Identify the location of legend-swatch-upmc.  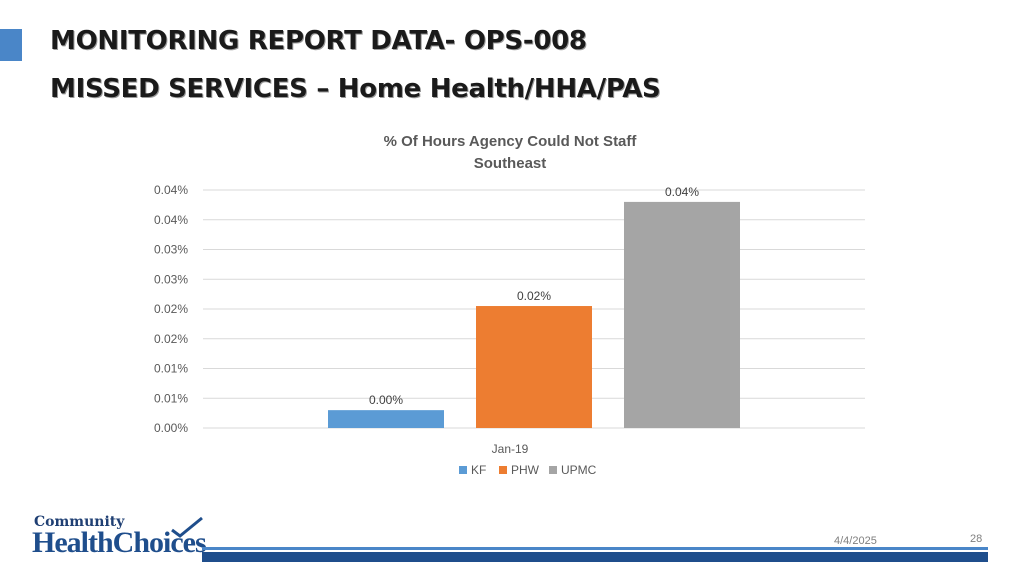
(553, 470).